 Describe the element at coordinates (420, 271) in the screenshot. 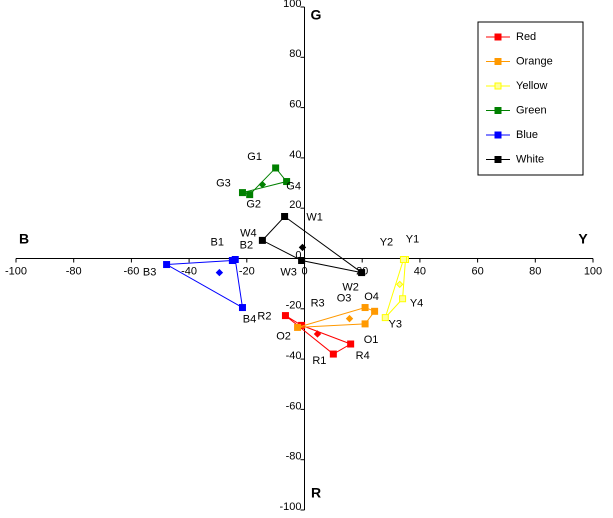

I see `x-tick-label: 40` at that location.